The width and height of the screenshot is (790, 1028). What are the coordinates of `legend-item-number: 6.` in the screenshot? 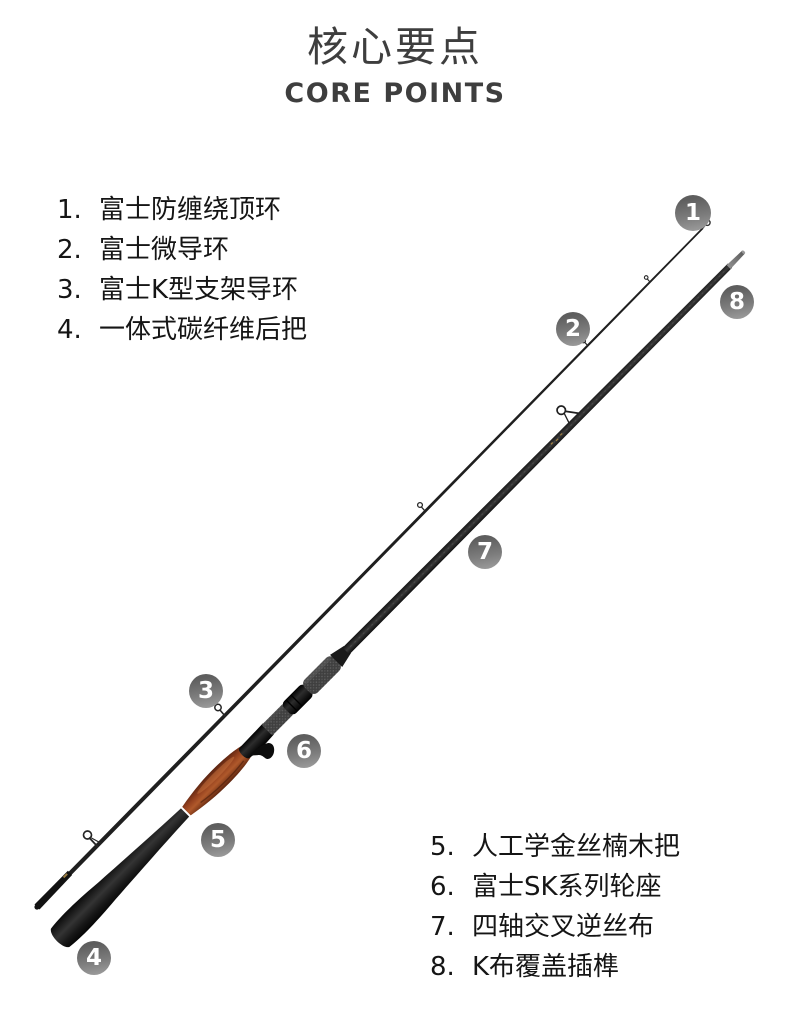 It's located at (442, 887).